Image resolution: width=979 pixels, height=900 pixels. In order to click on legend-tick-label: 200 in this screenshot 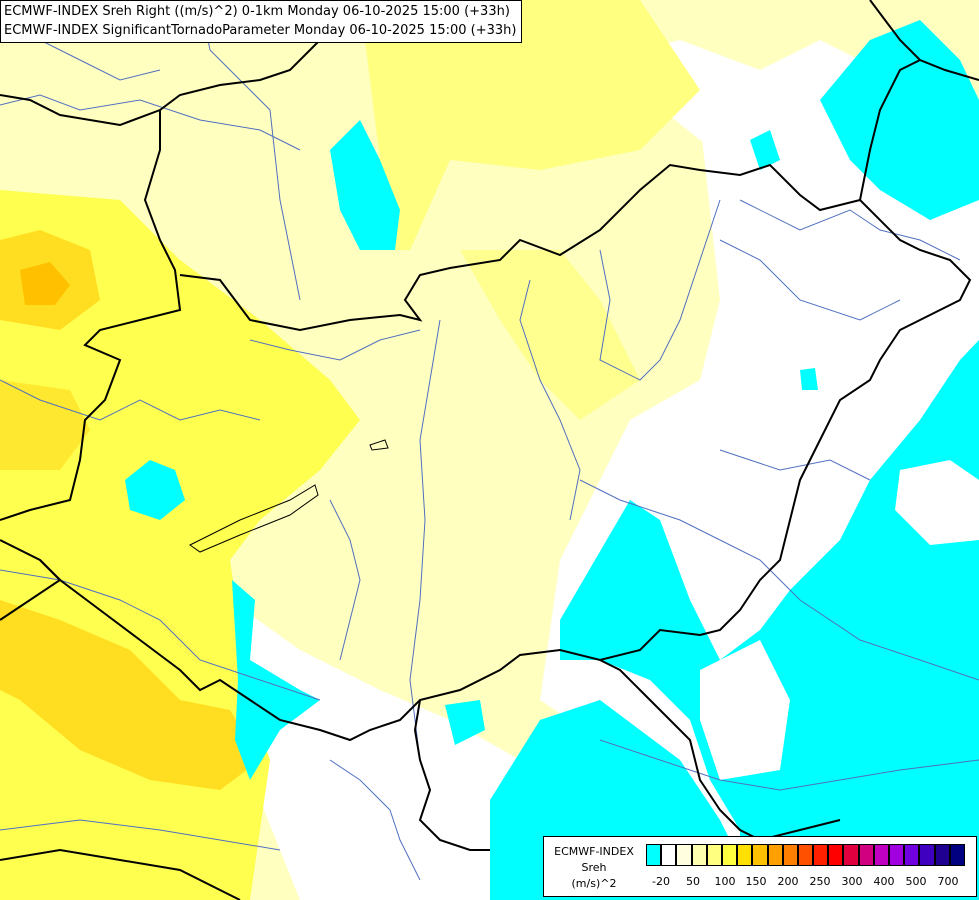, I will do `click(788, 881)`.